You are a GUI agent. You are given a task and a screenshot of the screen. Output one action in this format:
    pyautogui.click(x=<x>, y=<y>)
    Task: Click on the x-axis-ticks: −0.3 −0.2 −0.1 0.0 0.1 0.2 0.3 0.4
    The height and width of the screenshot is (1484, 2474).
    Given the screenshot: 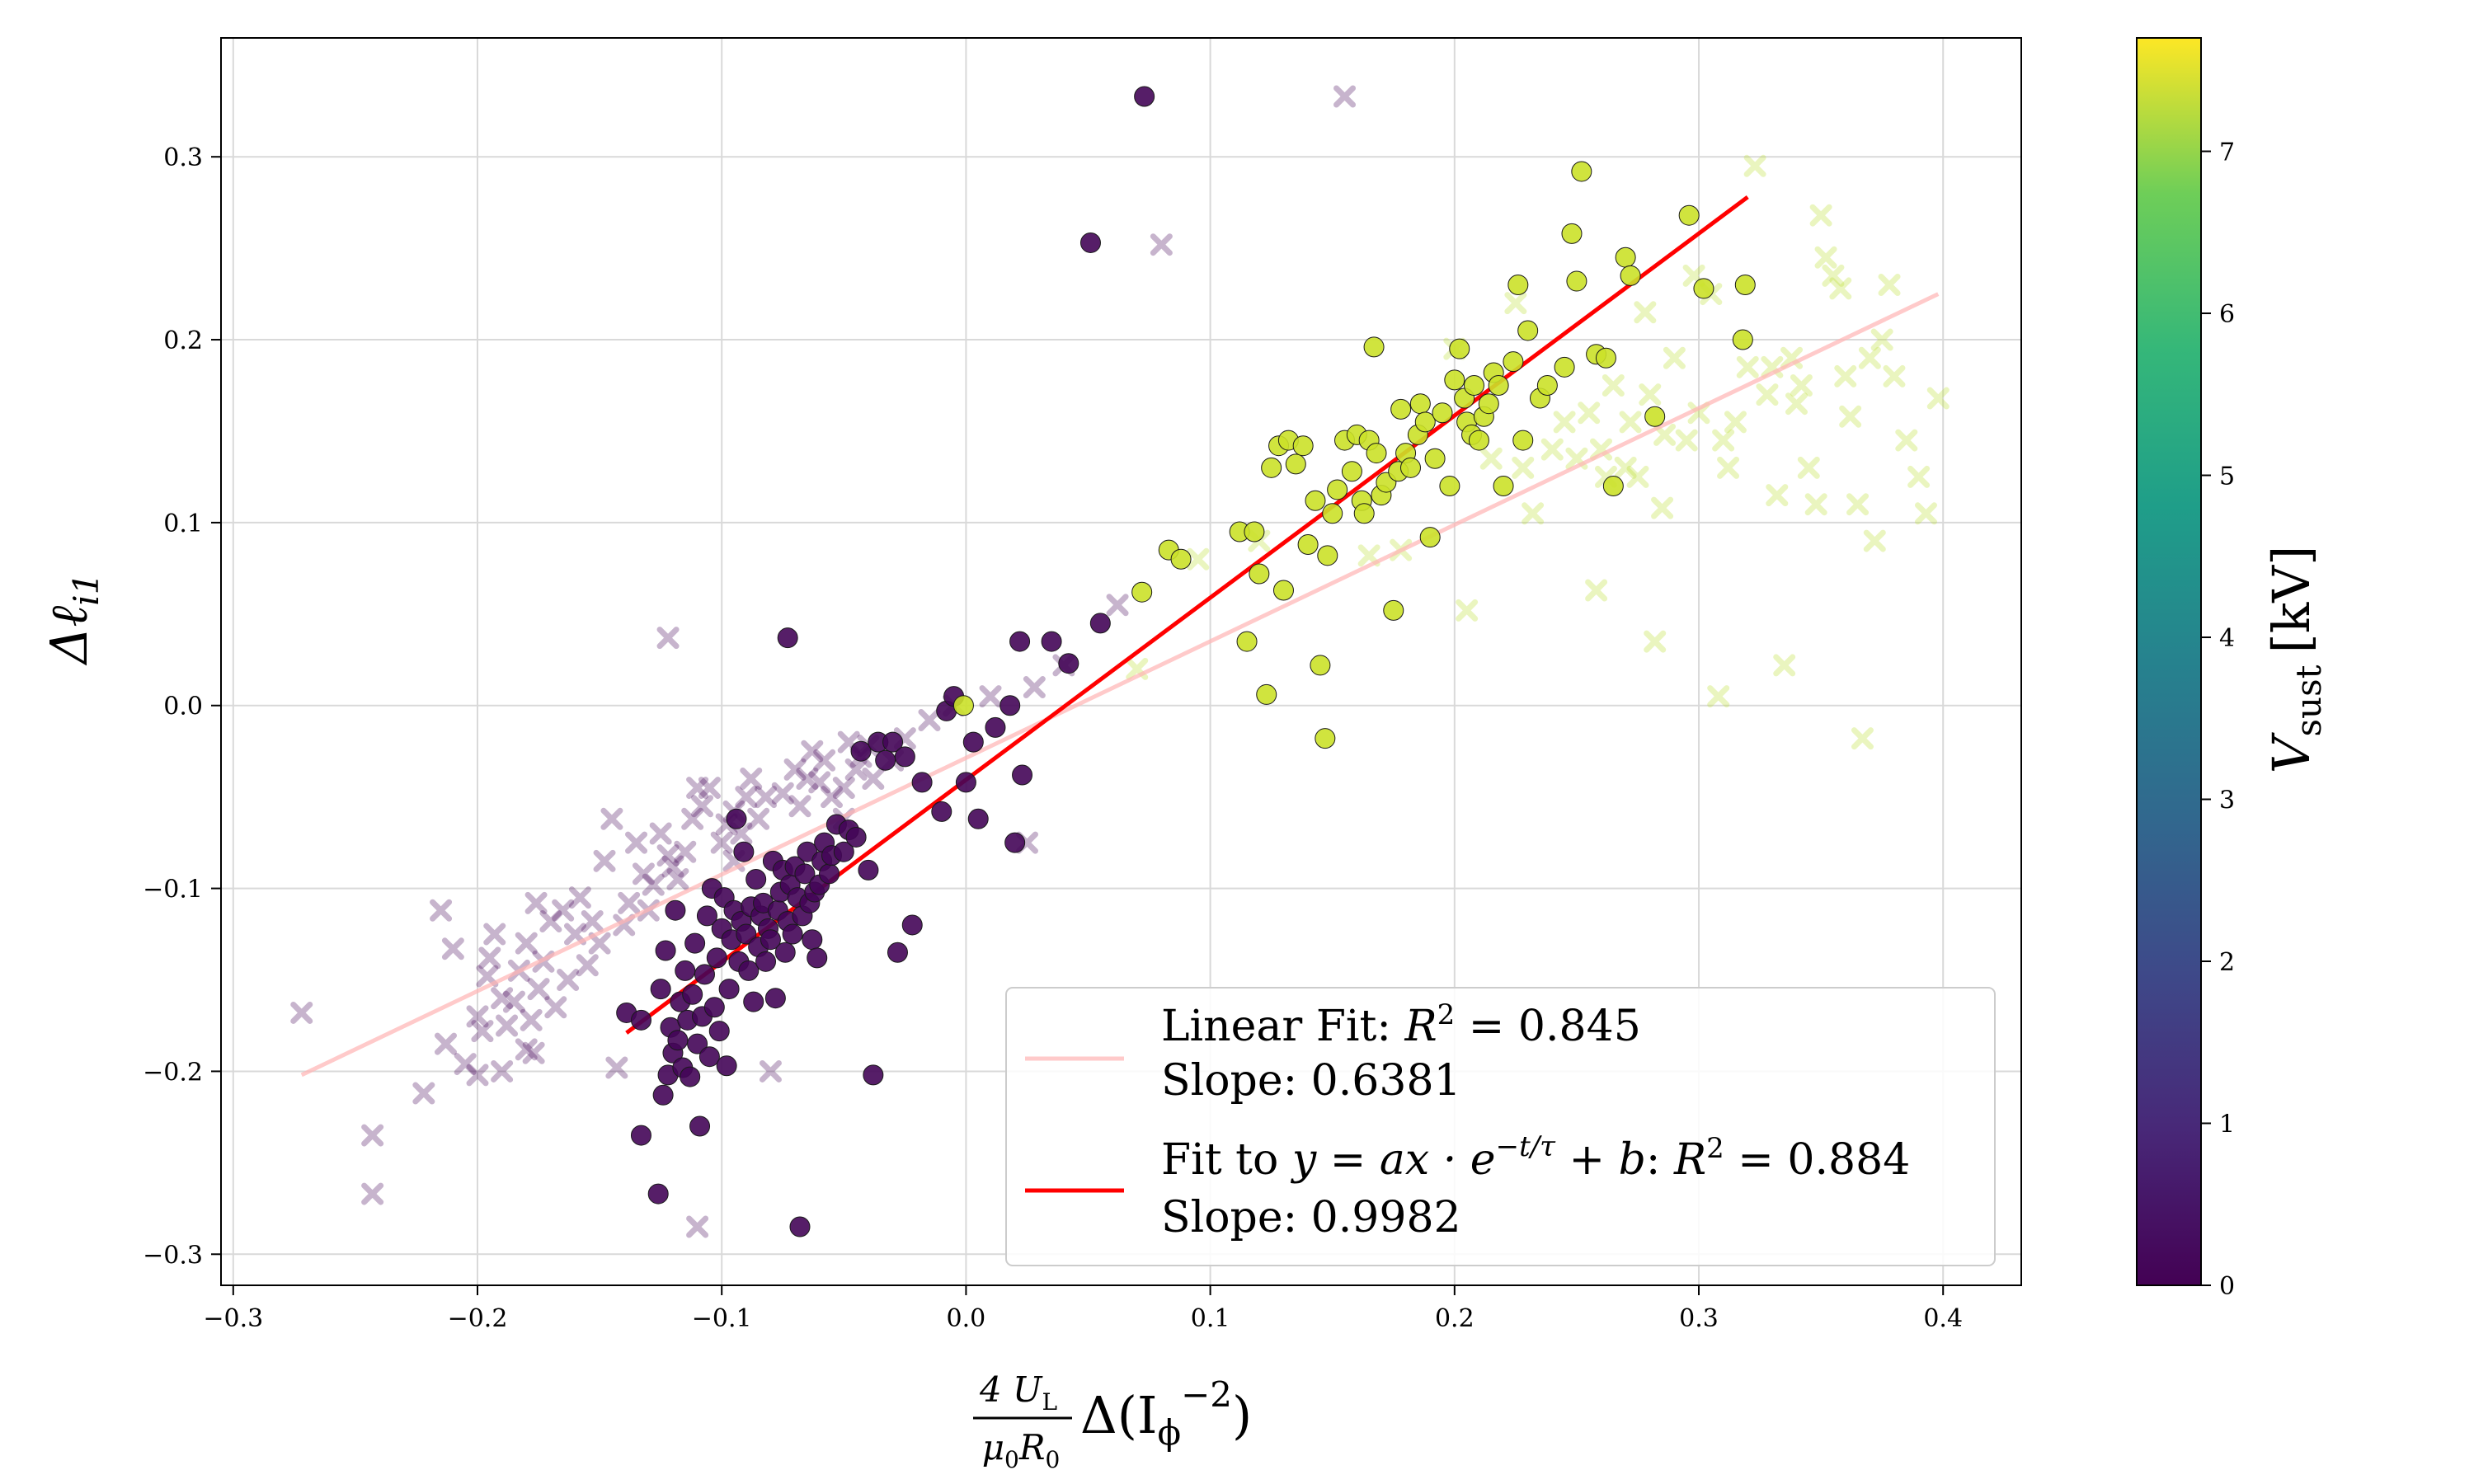 What is the action you would take?
    pyautogui.click(x=1083, y=1309)
    